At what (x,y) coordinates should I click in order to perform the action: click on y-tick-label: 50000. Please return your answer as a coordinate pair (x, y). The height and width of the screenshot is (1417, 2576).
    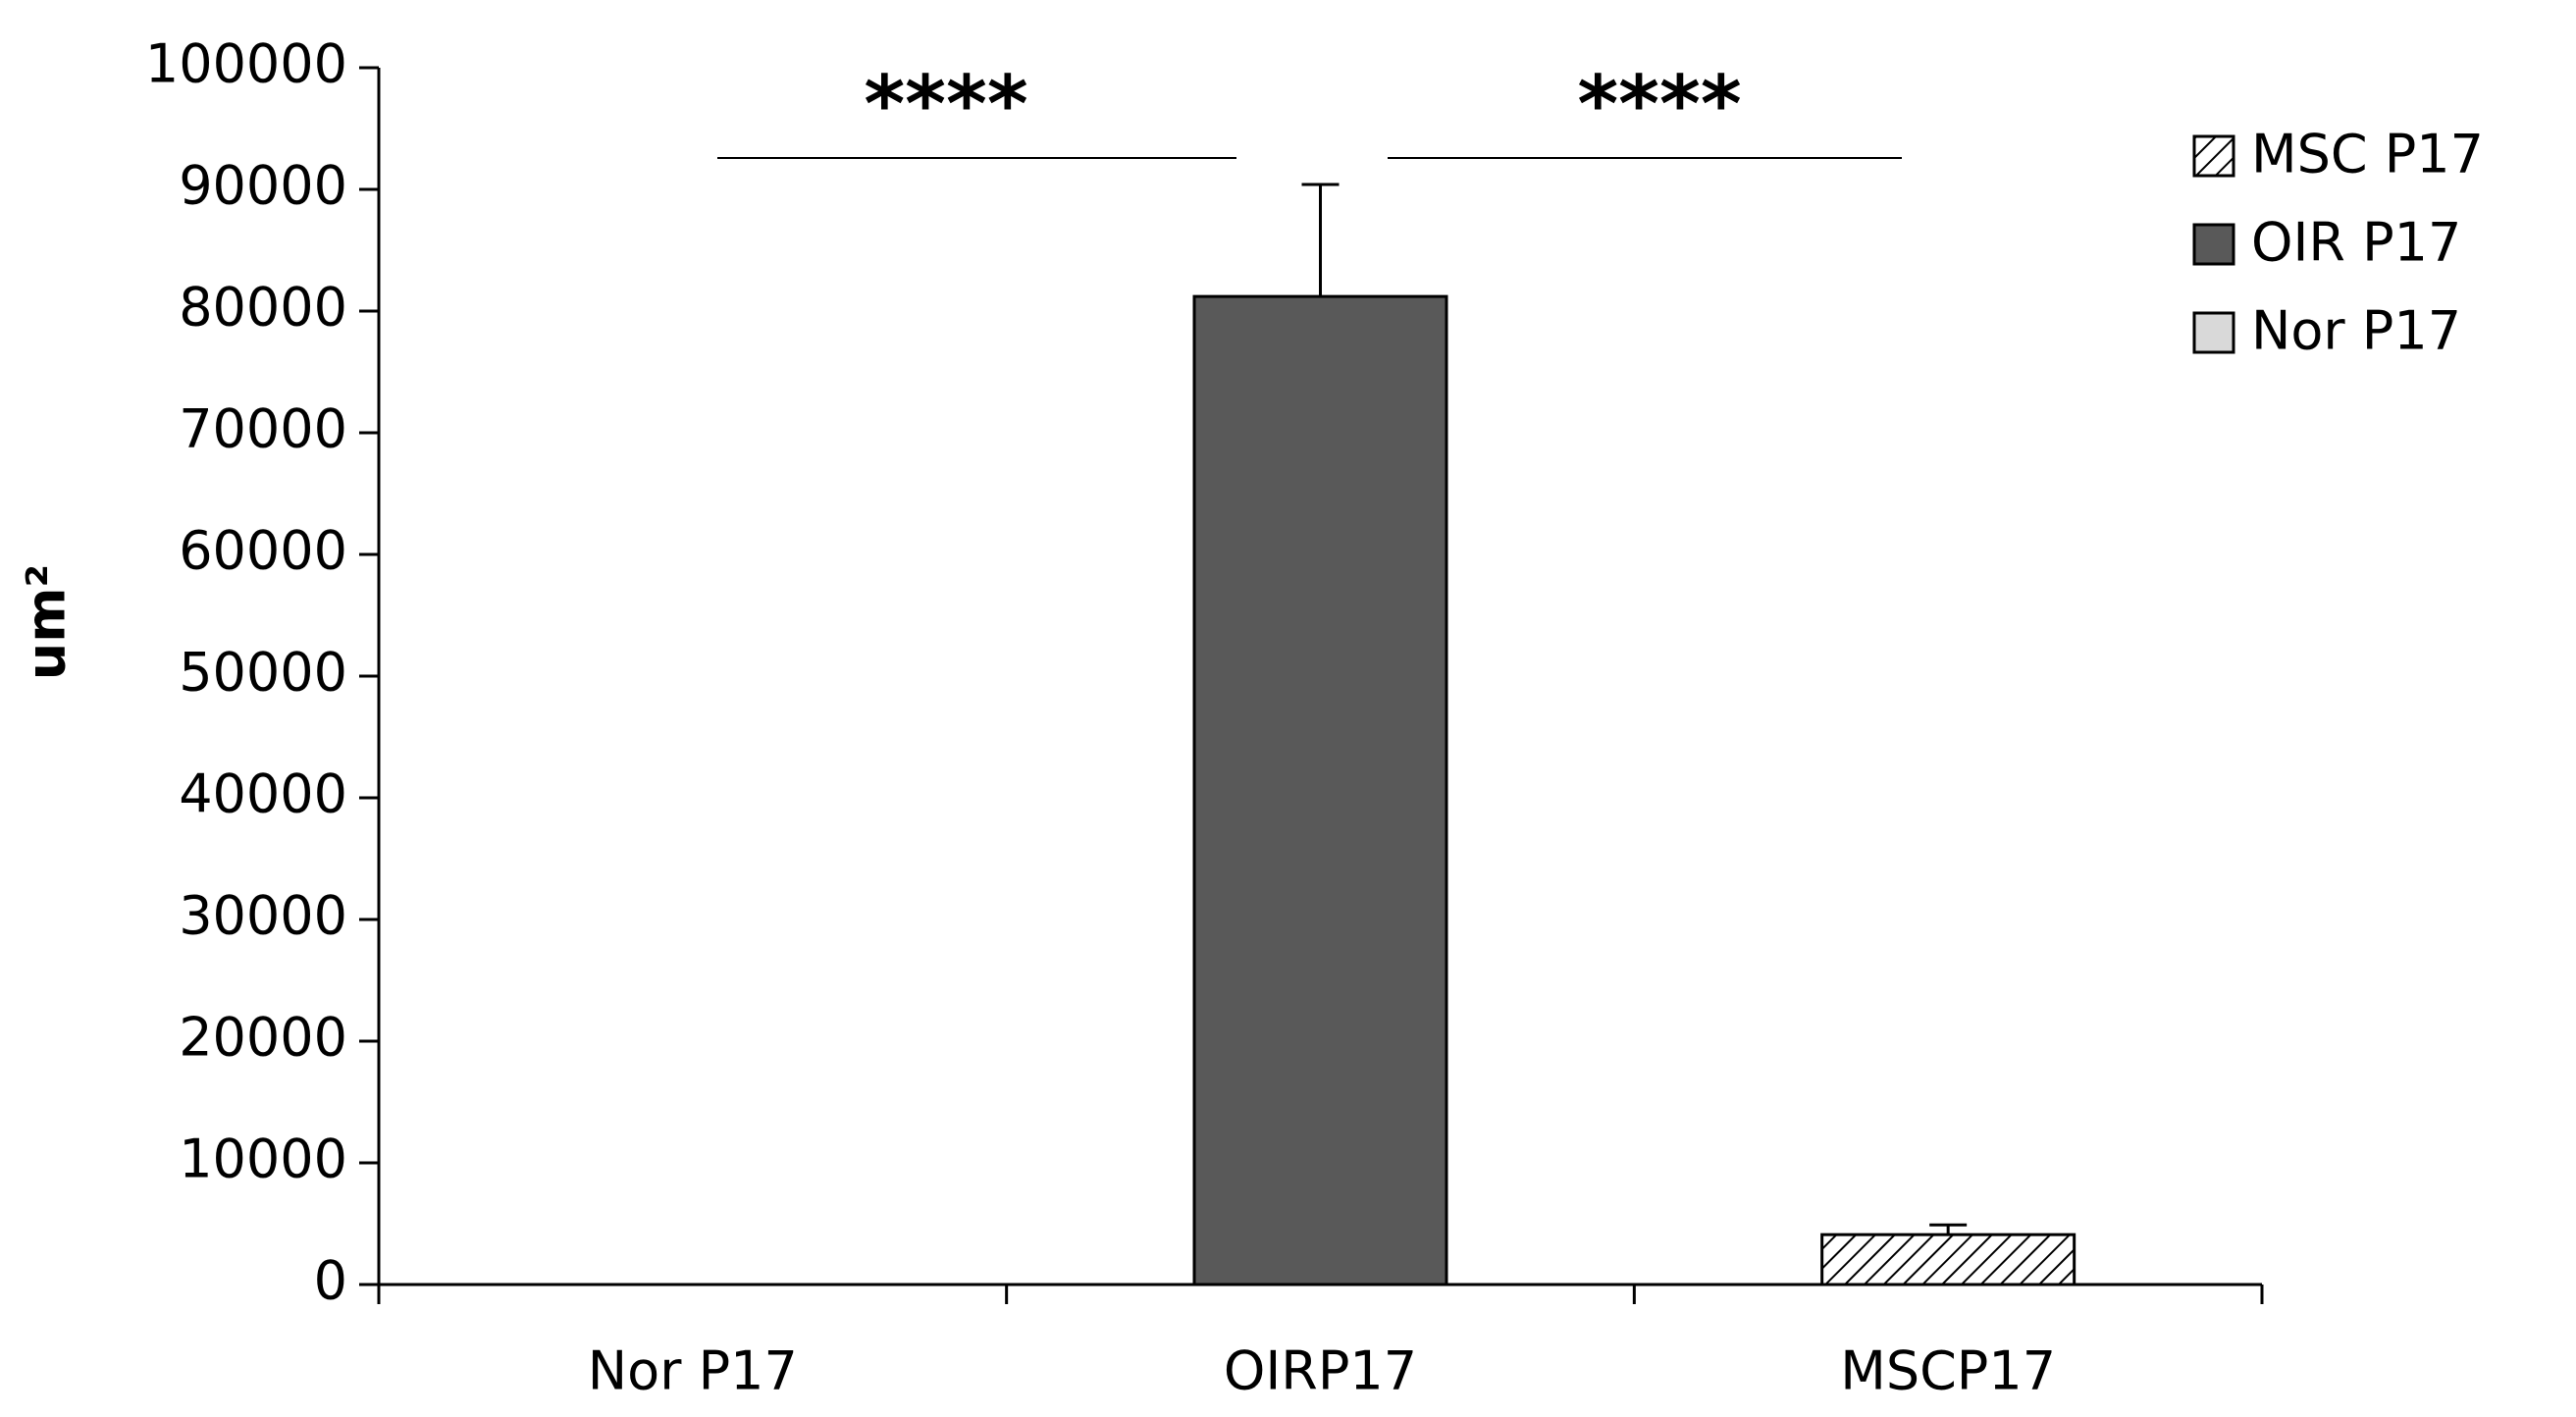
    Looking at the image, I should click on (263, 673).